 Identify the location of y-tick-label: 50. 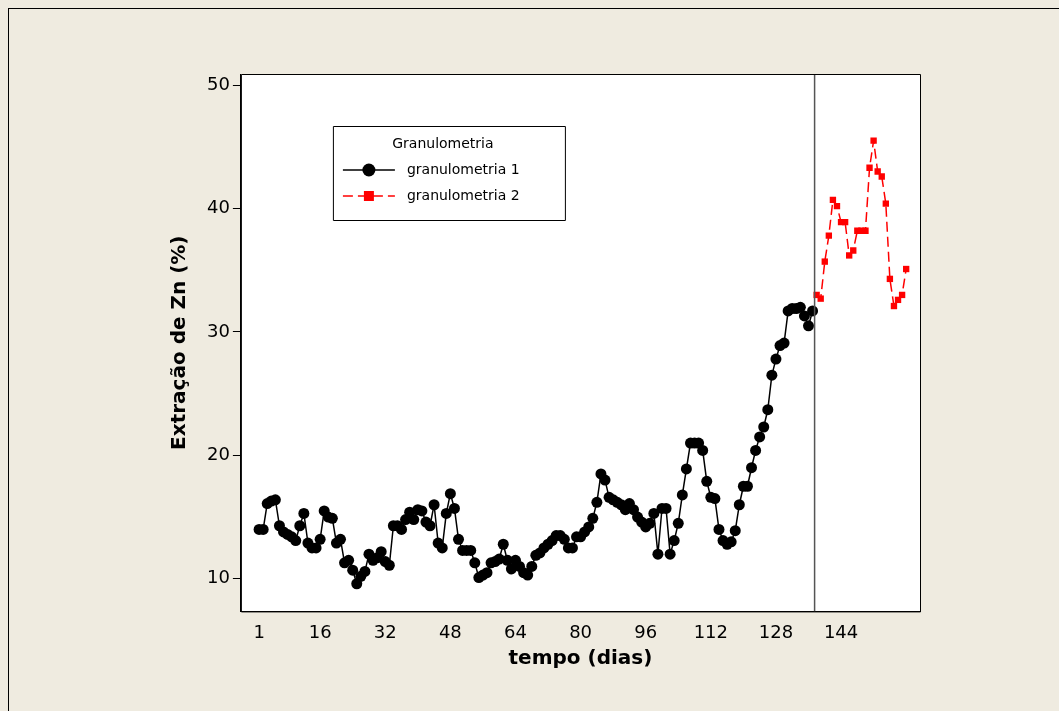
(218, 83).